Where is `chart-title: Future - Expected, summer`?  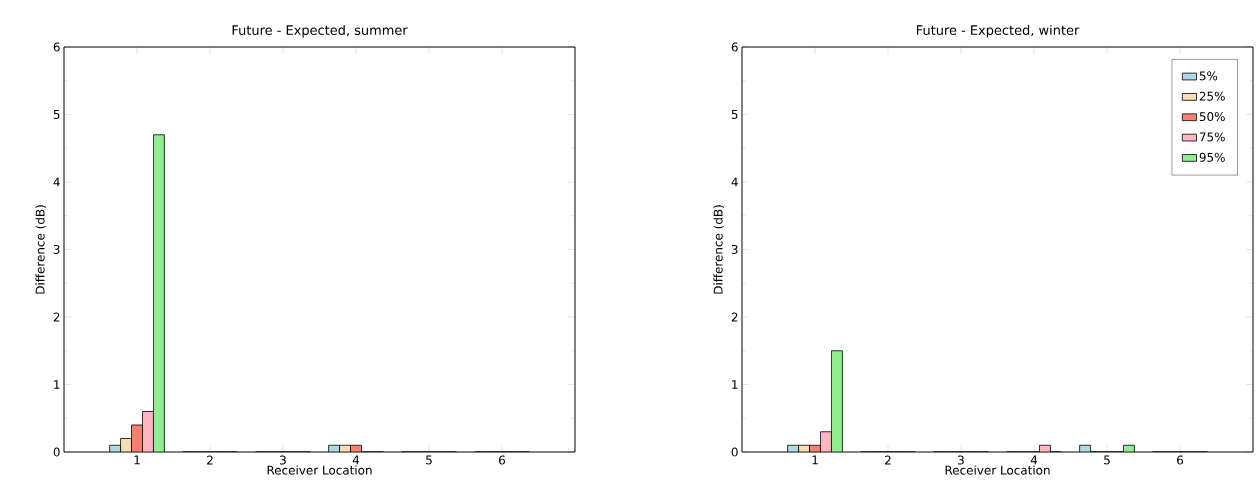
chart-title: Future - Expected, summer is located at coordinates (320, 31).